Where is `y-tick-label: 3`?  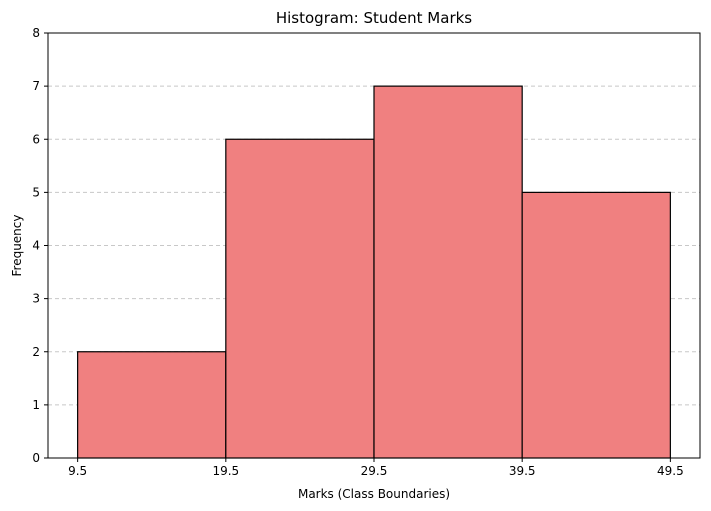 y-tick-label: 3 is located at coordinates (36, 299).